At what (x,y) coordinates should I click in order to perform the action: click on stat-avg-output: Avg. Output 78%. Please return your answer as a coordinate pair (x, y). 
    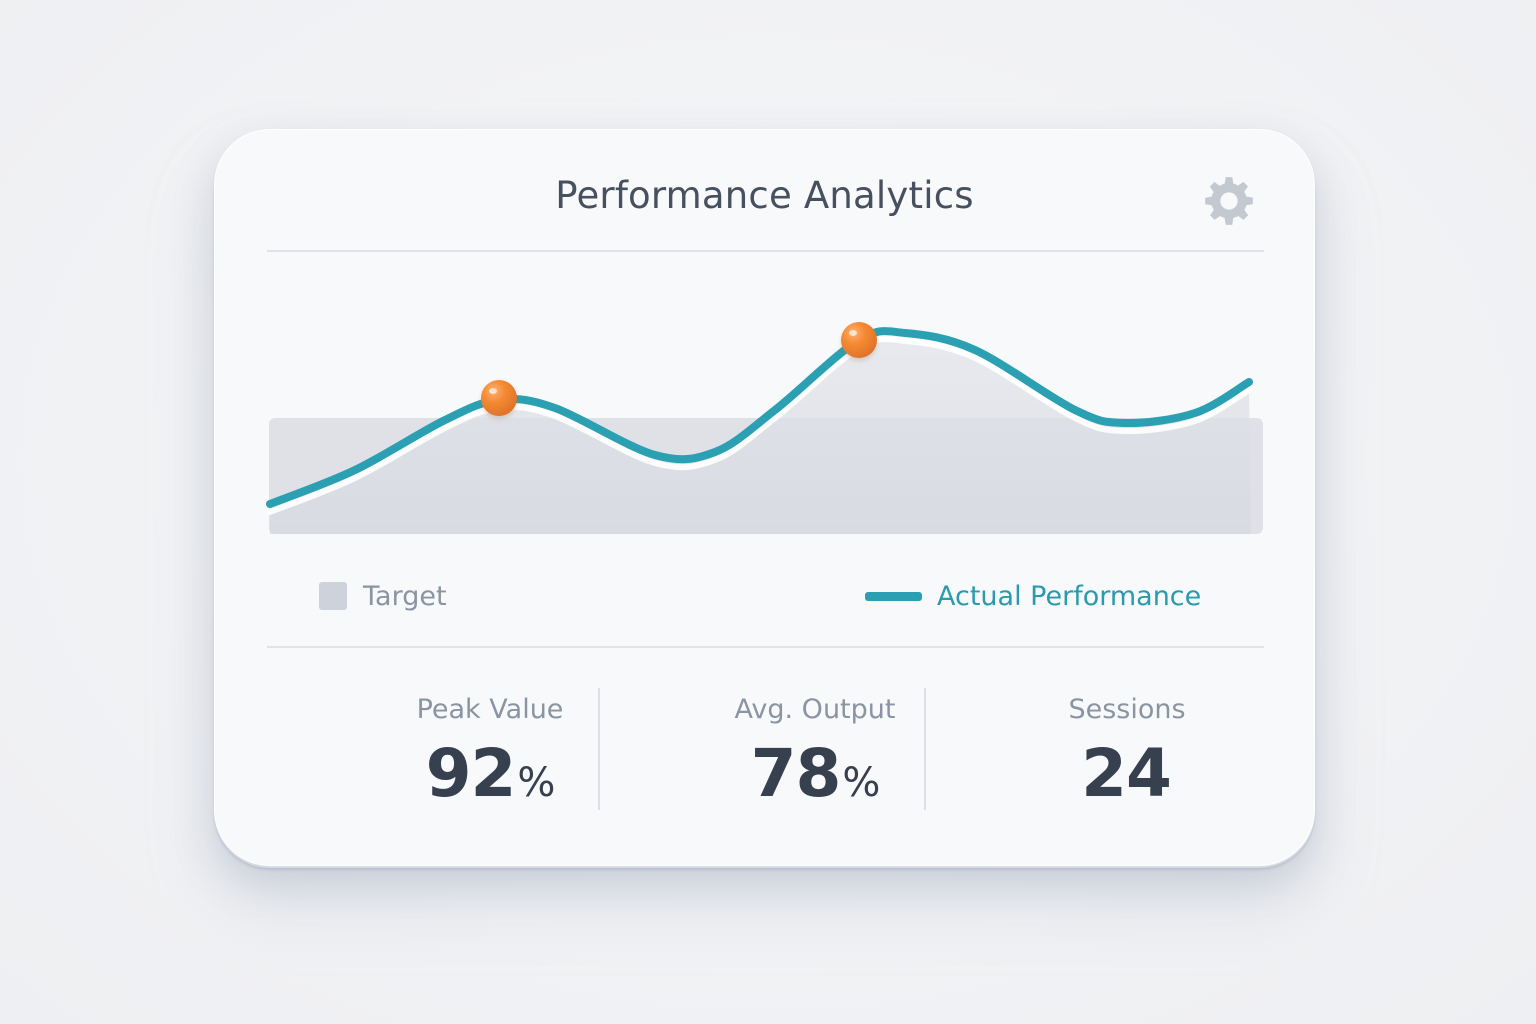
    Looking at the image, I should click on (815, 745).